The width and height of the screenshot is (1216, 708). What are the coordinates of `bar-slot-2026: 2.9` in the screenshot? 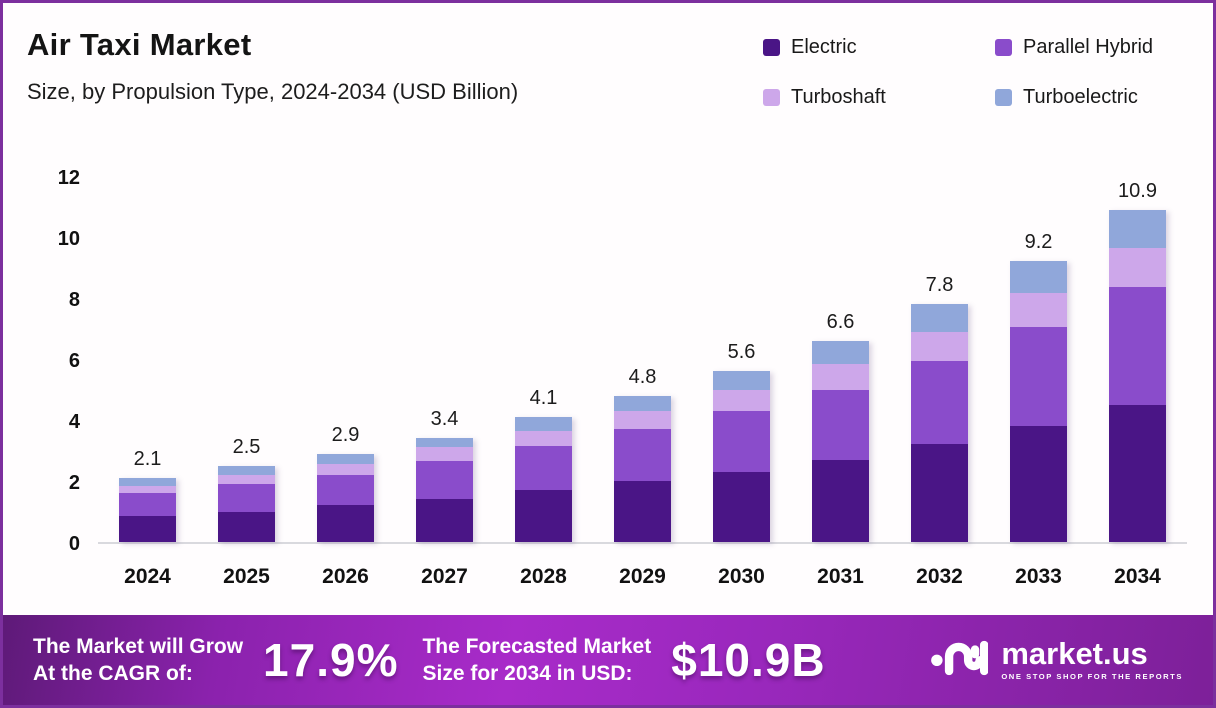 It's located at (345, 360).